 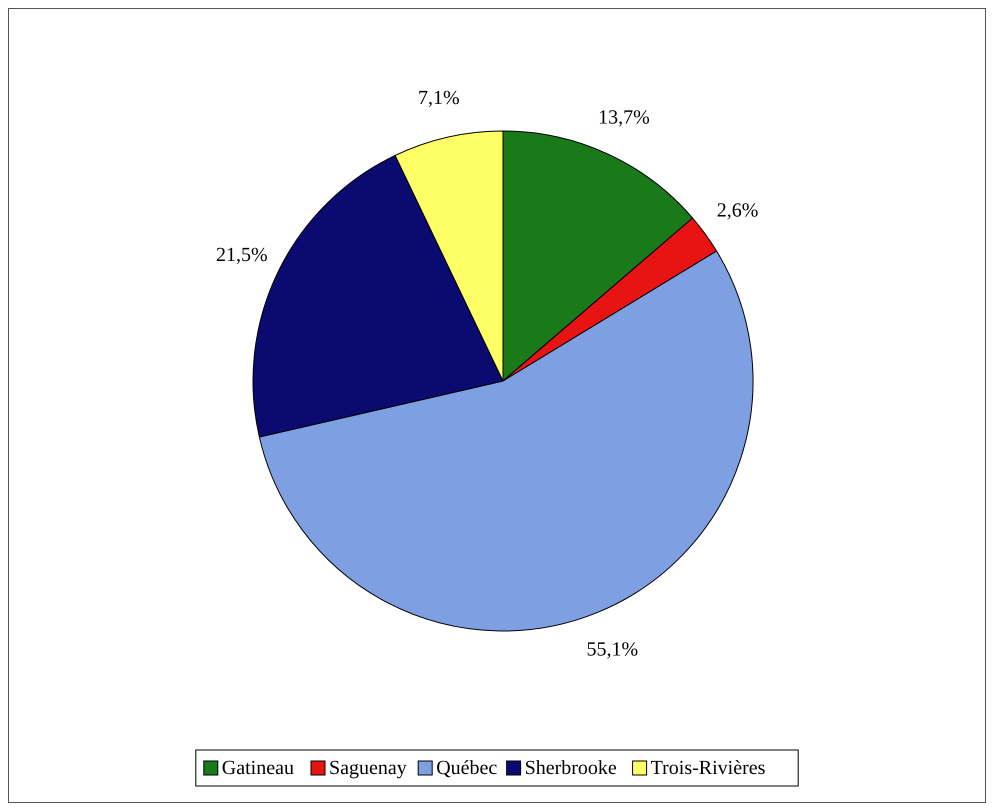 What do you see at coordinates (242, 255) in the screenshot?
I see `data-label: 21,5%` at bounding box center [242, 255].